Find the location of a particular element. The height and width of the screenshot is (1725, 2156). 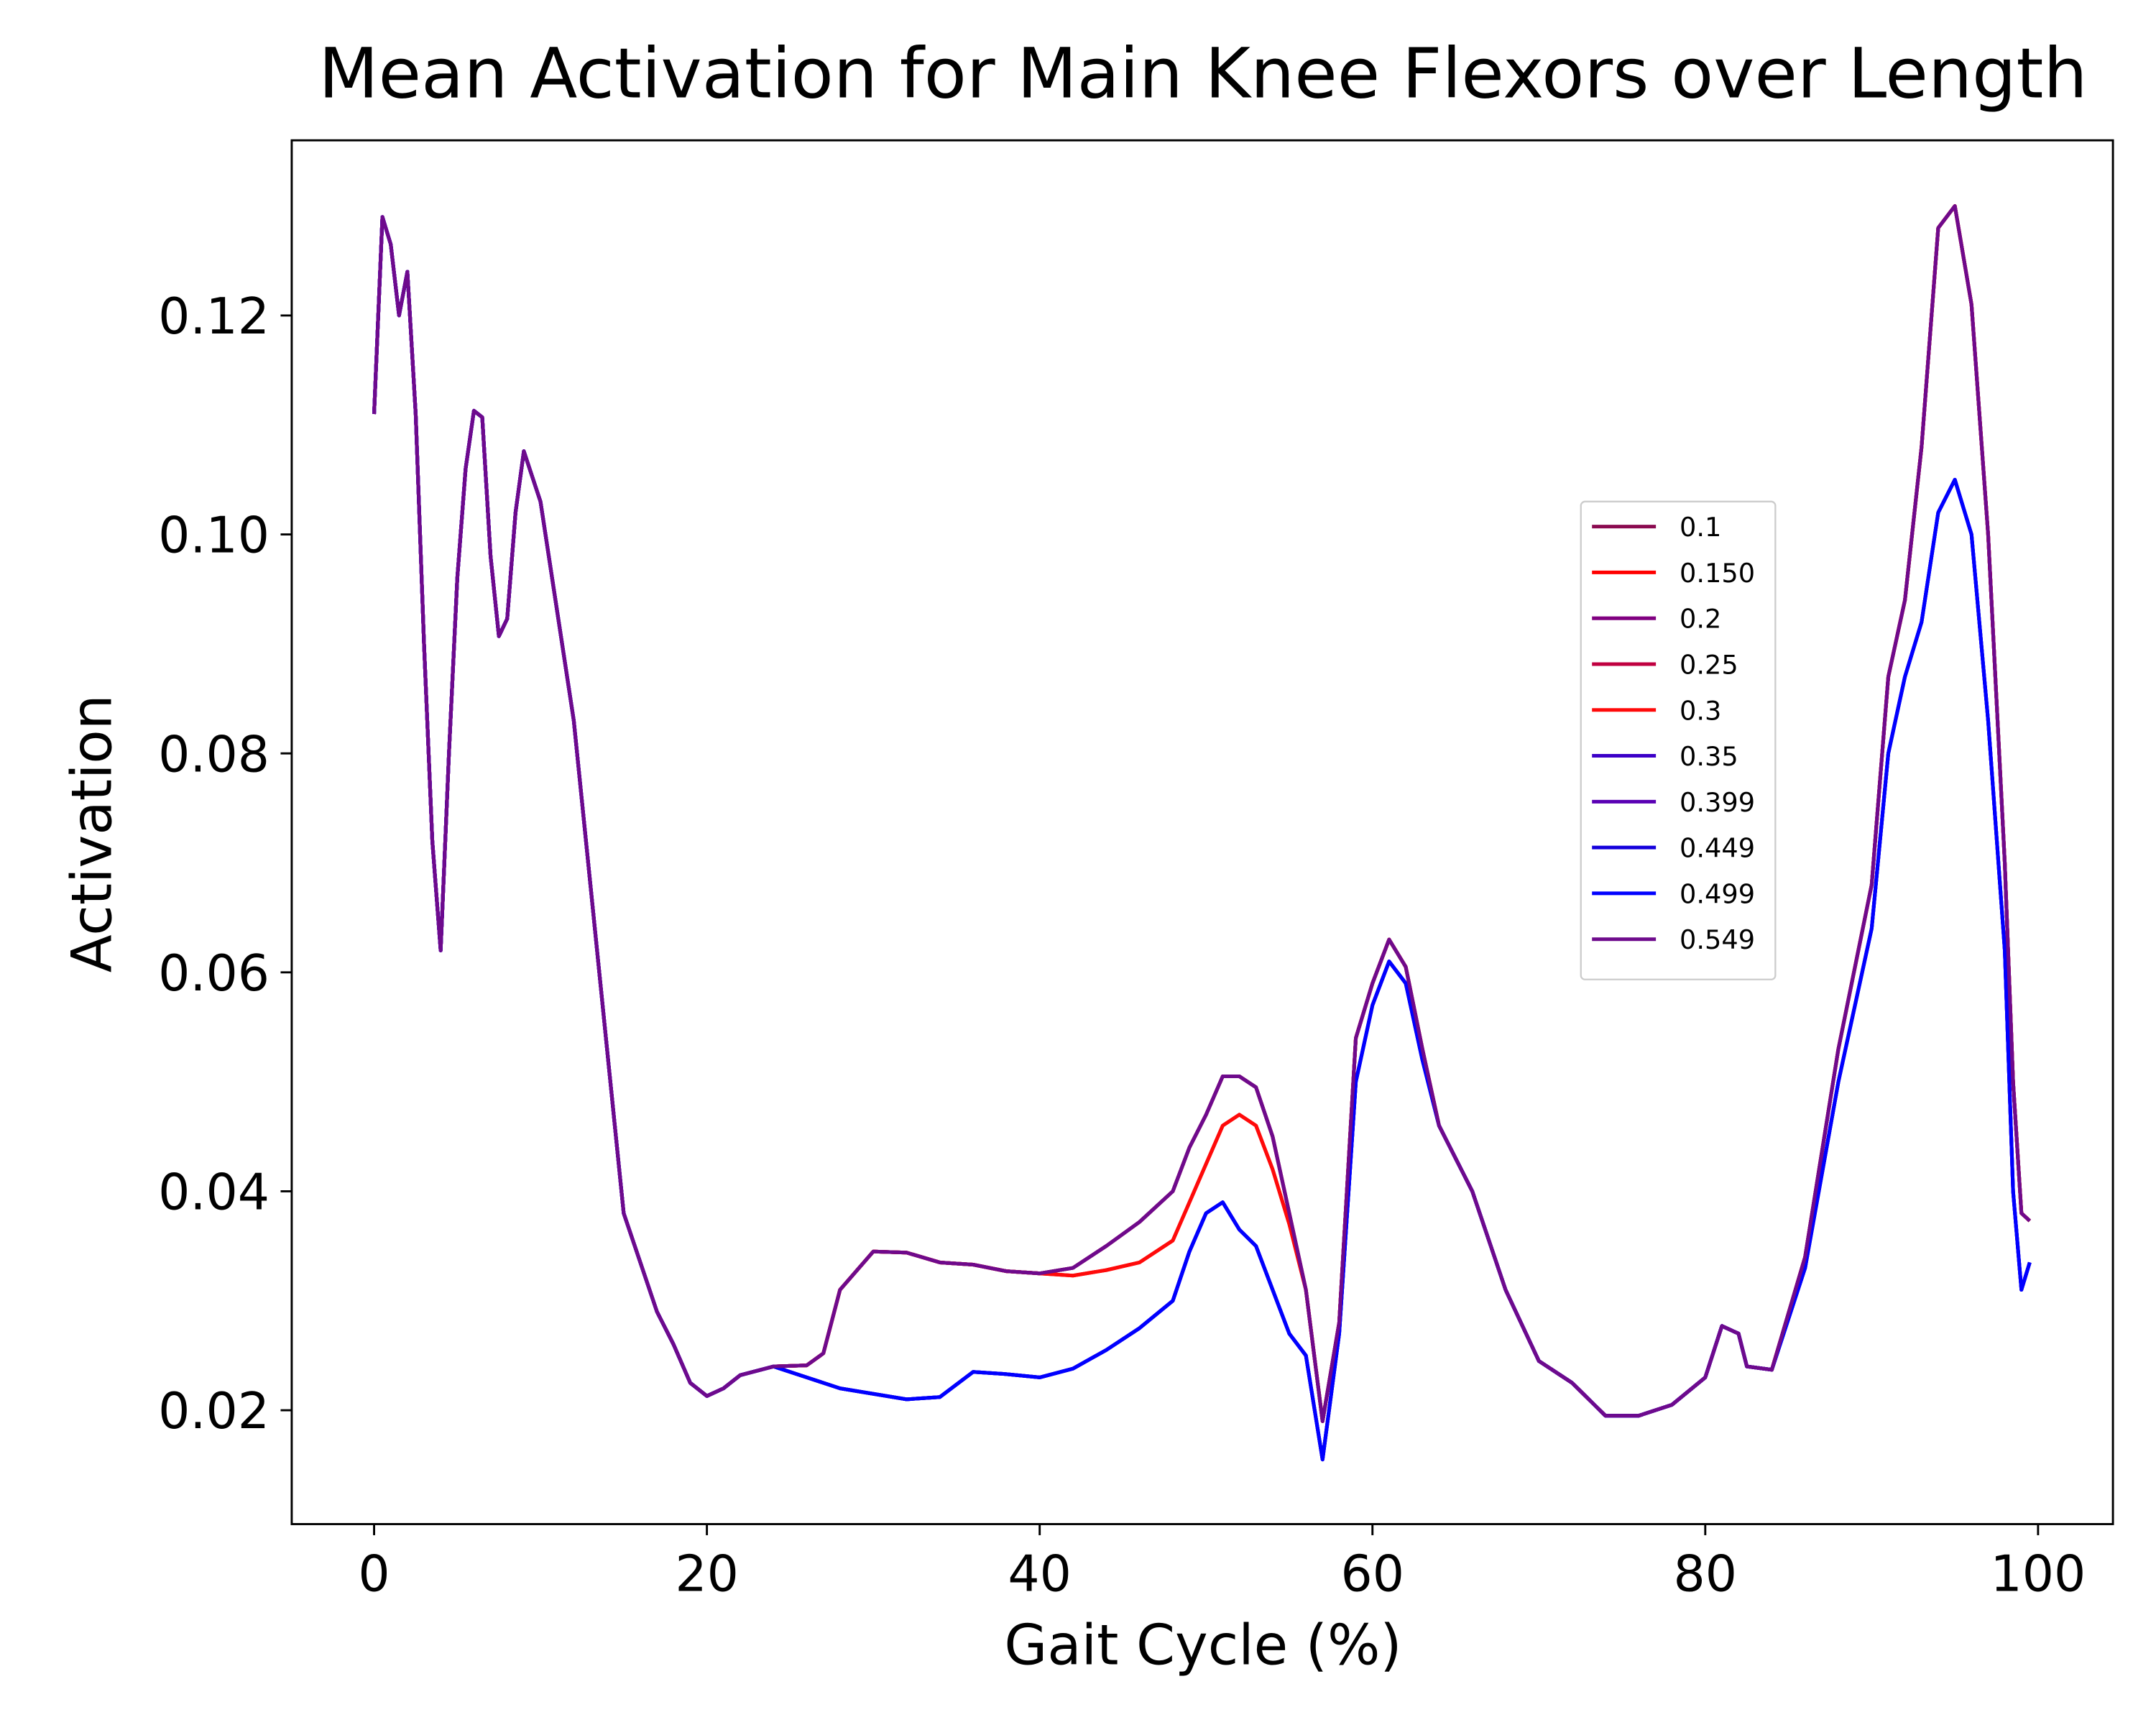

y-axis-label: Activation is located at coordinates (93, 833).